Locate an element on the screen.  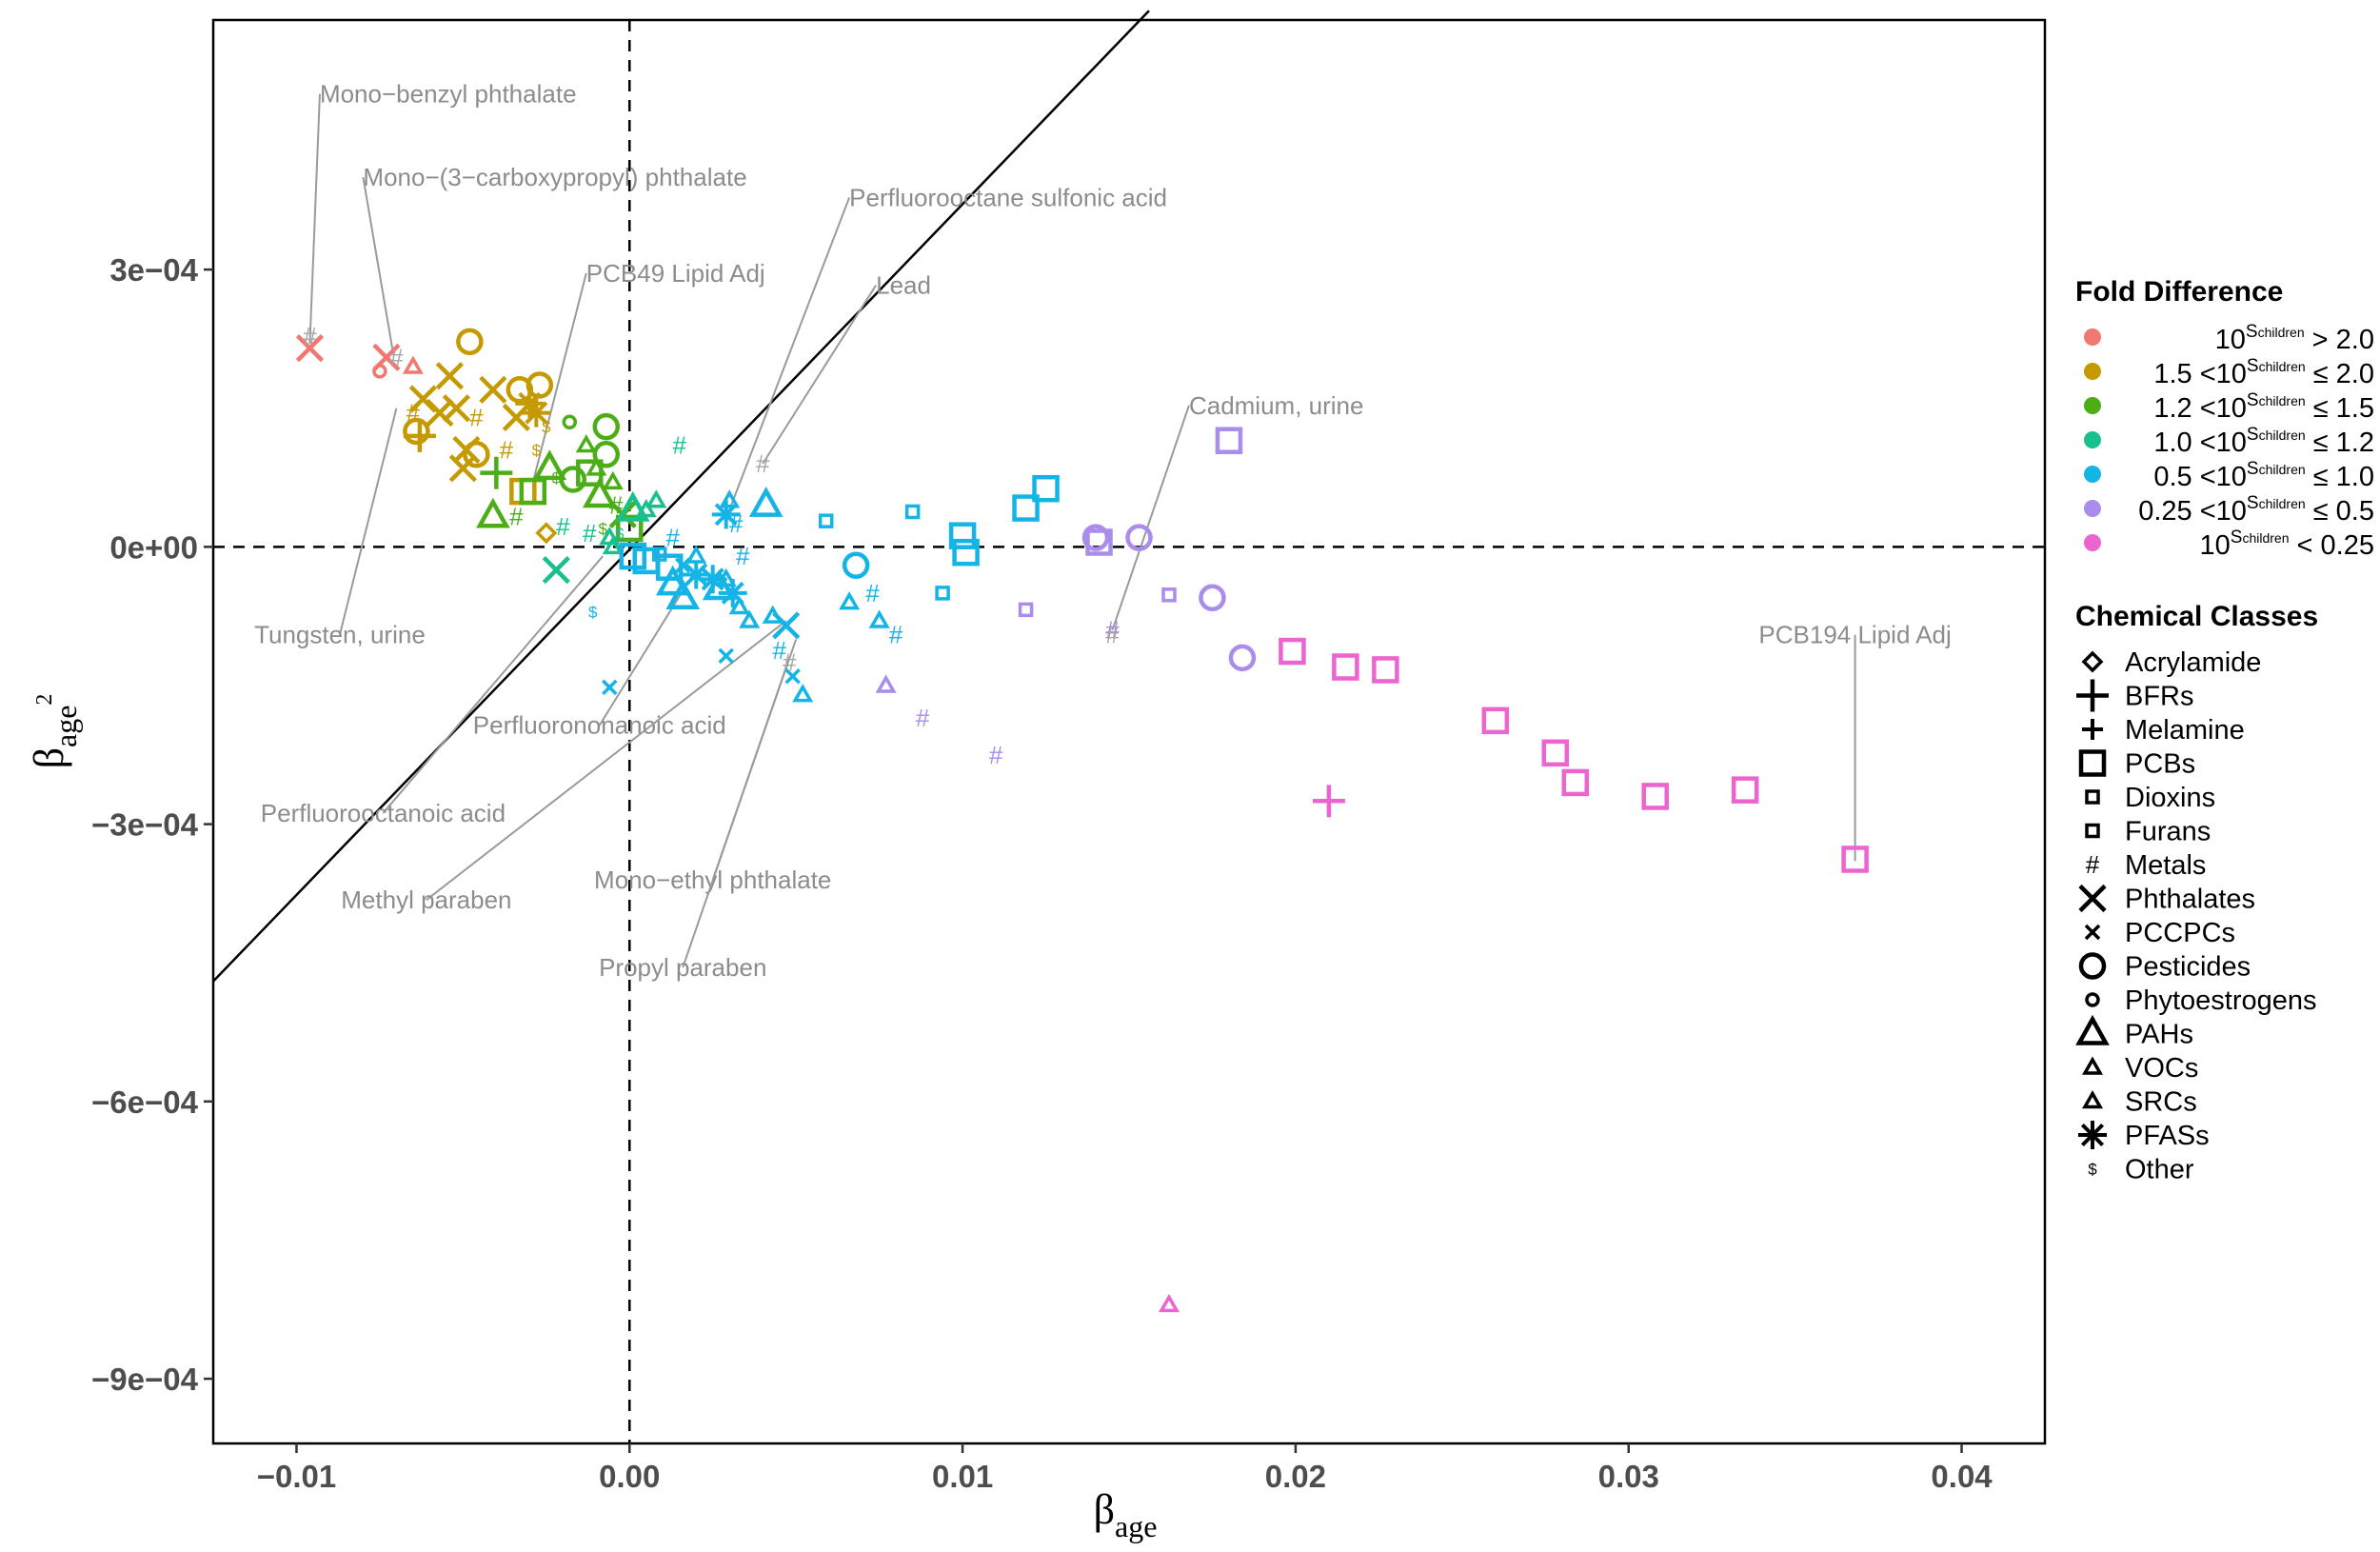
legend-label: 1.5 <10Schildren ≤ 2.0 is located at coordinates (2263, 373).